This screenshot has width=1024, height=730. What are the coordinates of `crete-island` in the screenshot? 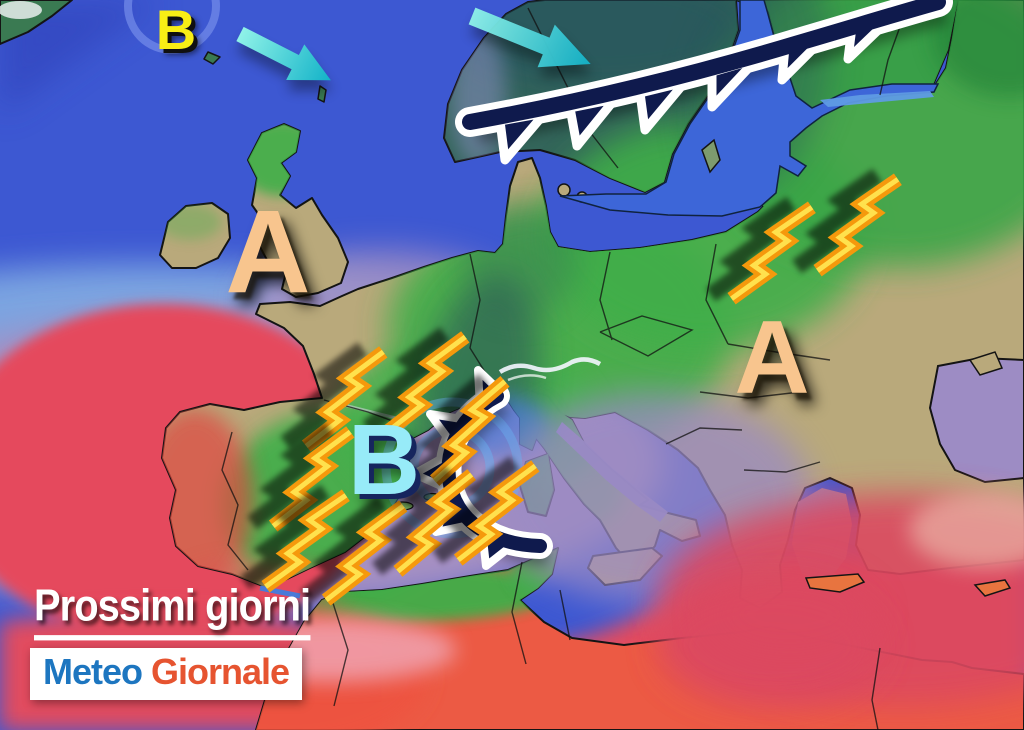 It's located at (835, 583).